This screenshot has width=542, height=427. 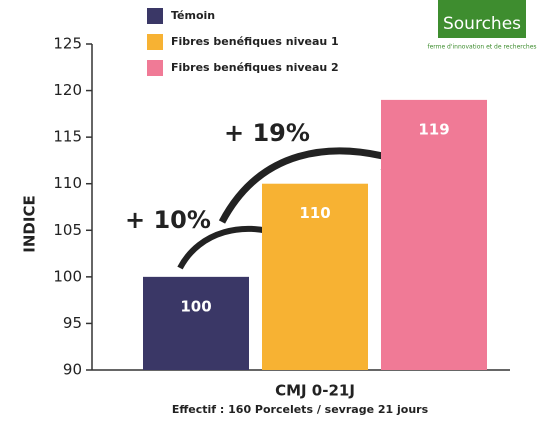 I want to click on logo-tagline: ferme d'innovation et de recherches, so click(x=481, y=47).